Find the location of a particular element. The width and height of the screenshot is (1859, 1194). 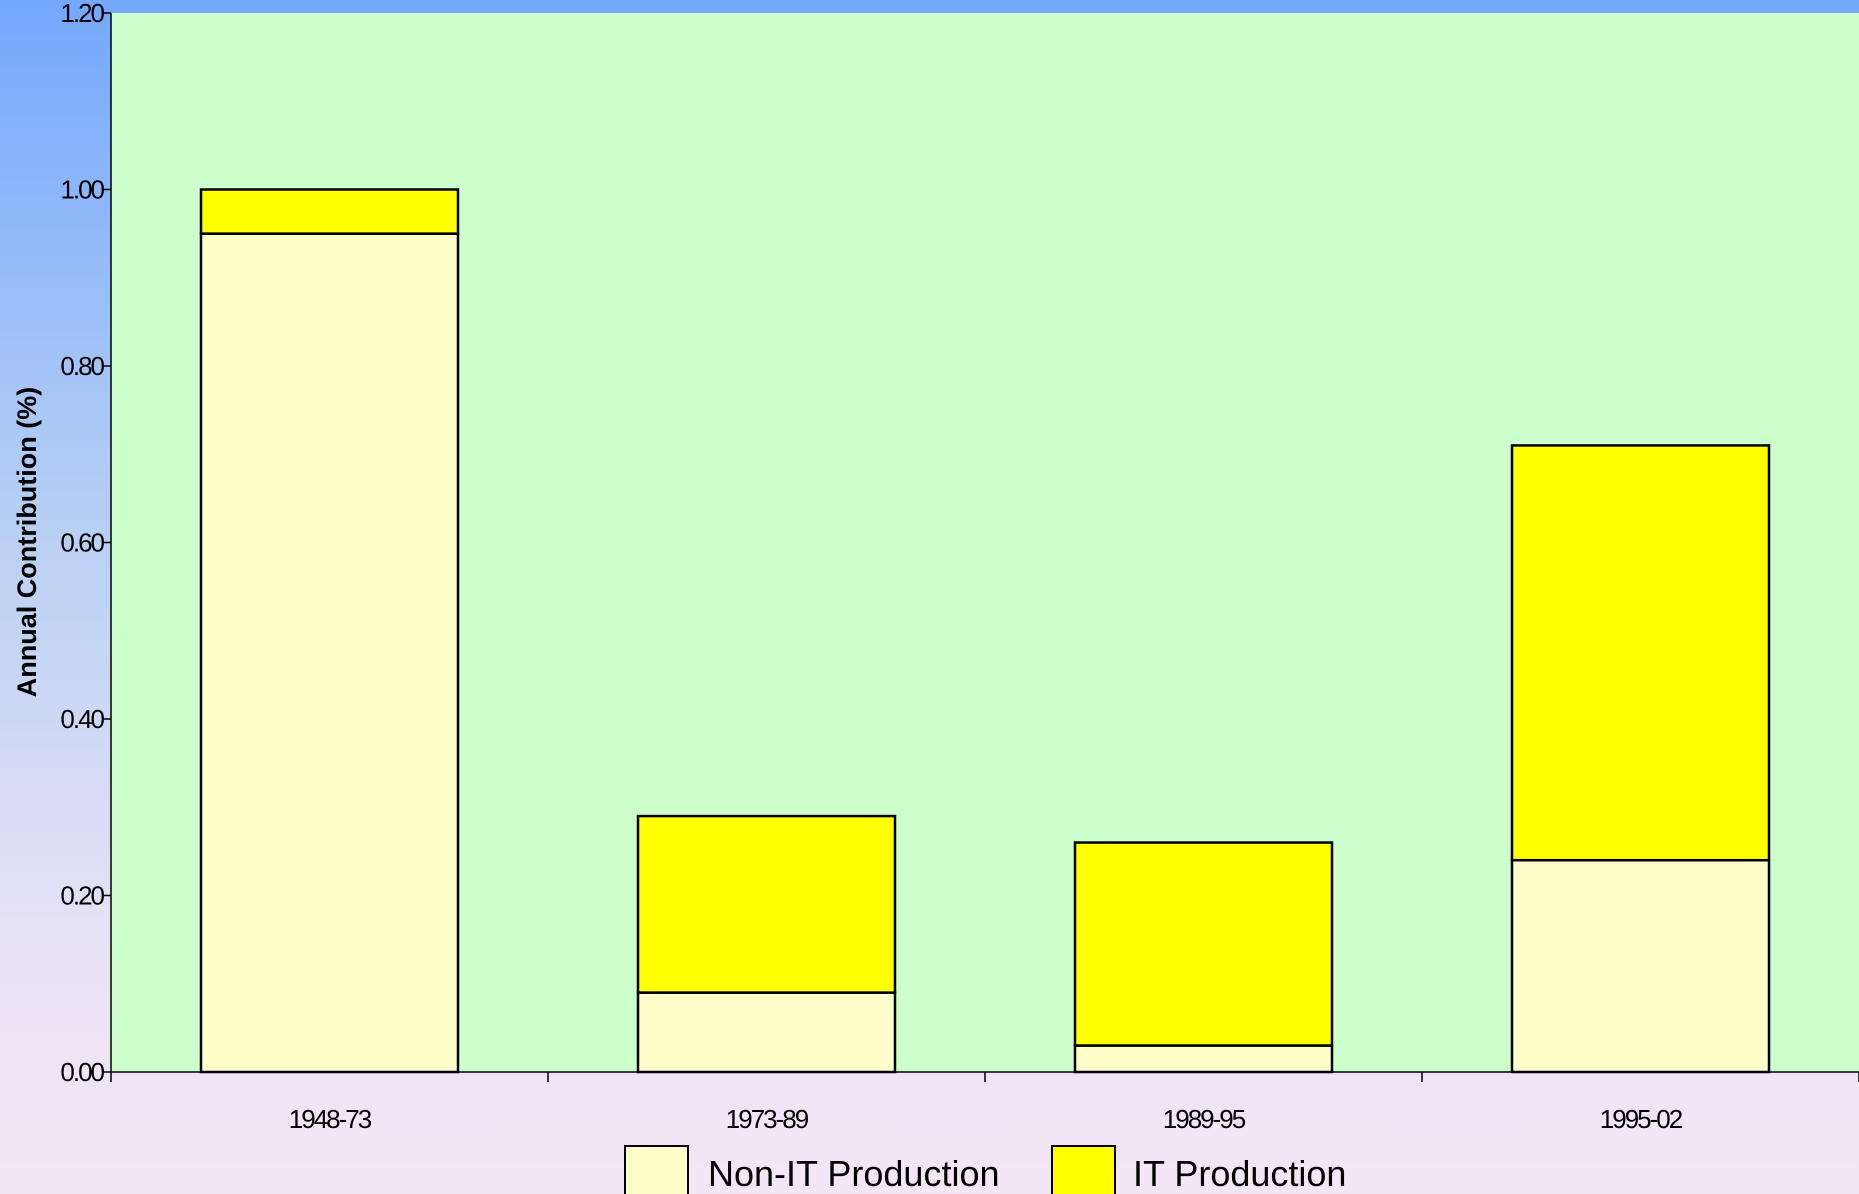

x-tick-label: 1948-73 is located at coordinates (330, 1119).